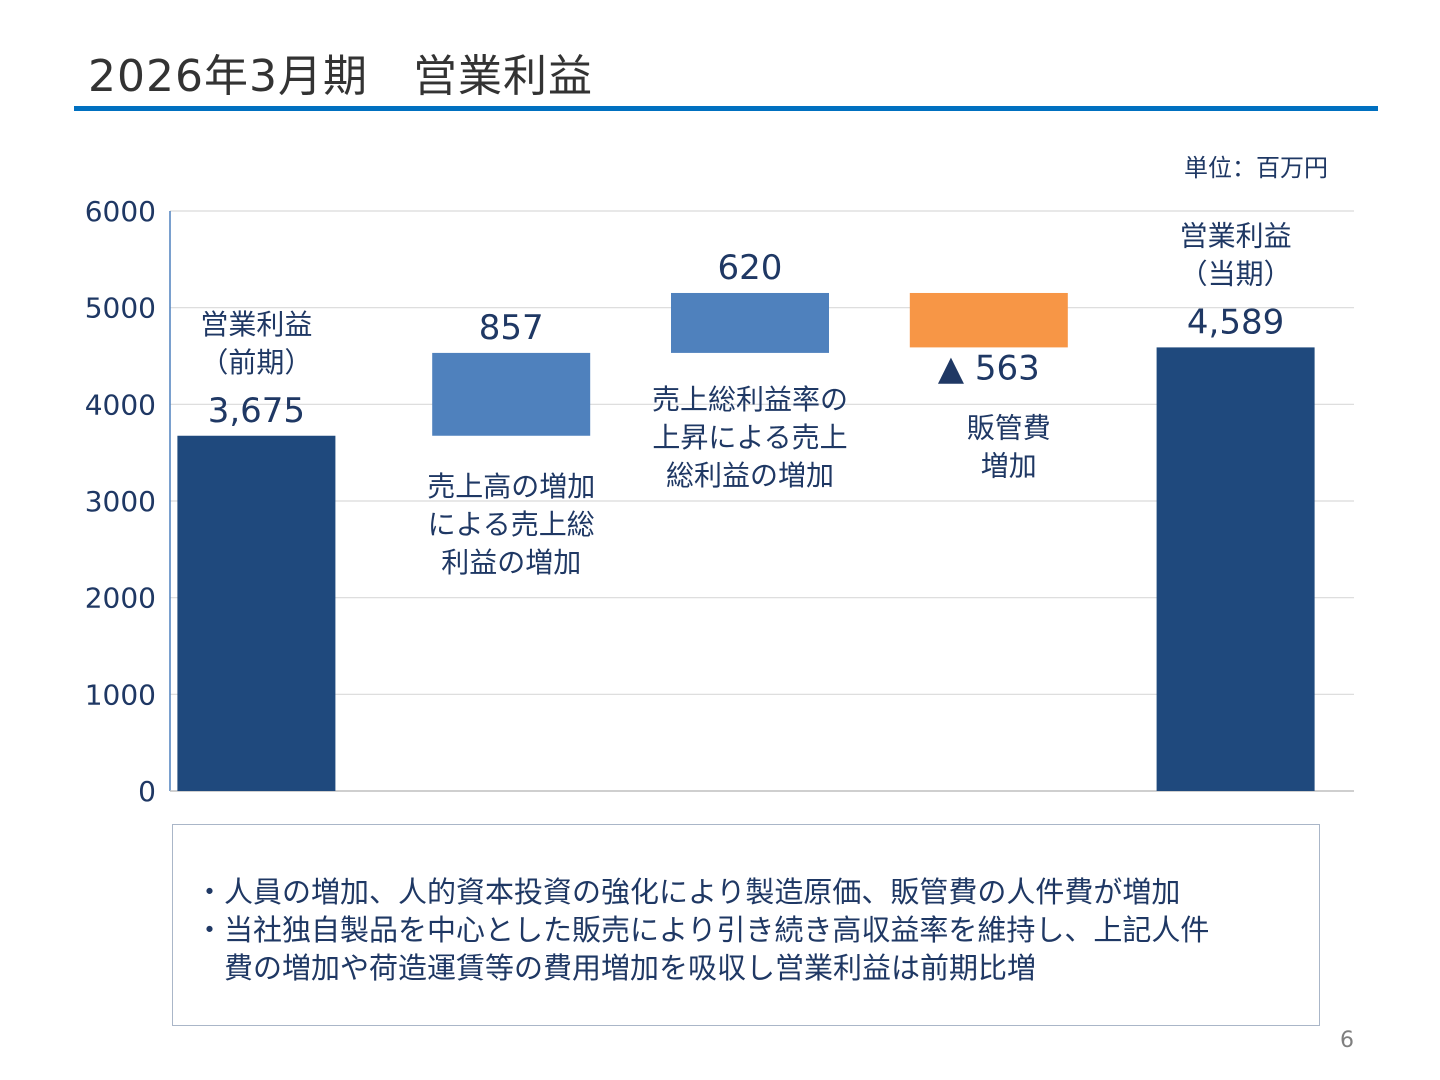 This screenshot has width=1440, height=1080. I want to click on value-label: 4,589, so click(1235, 322).